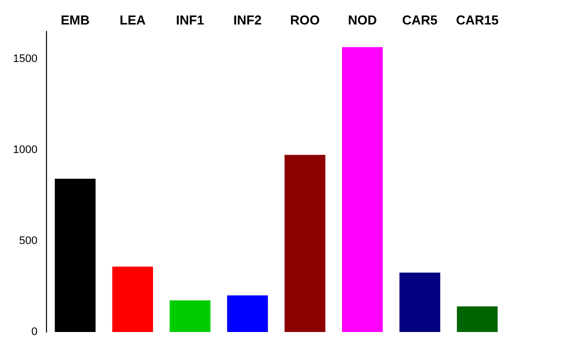  Describe the element at coordinates (34, 332) in the screenshot. I see `y-tick-label: 0` at that location.